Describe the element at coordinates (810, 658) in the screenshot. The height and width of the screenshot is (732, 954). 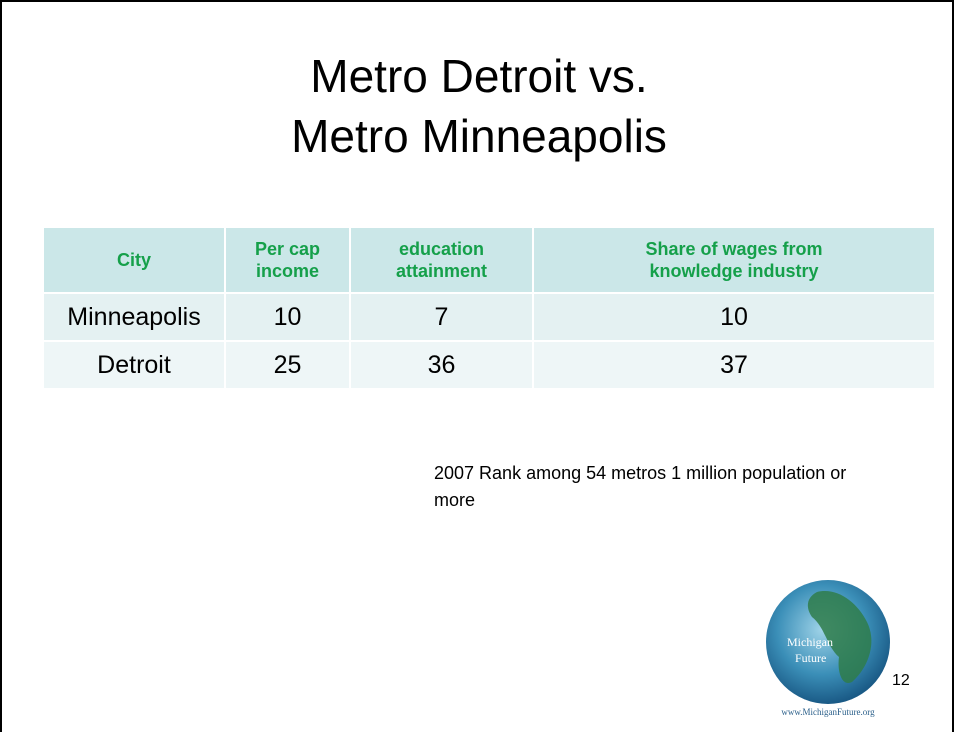
I see `logo-text: Future` at that location.